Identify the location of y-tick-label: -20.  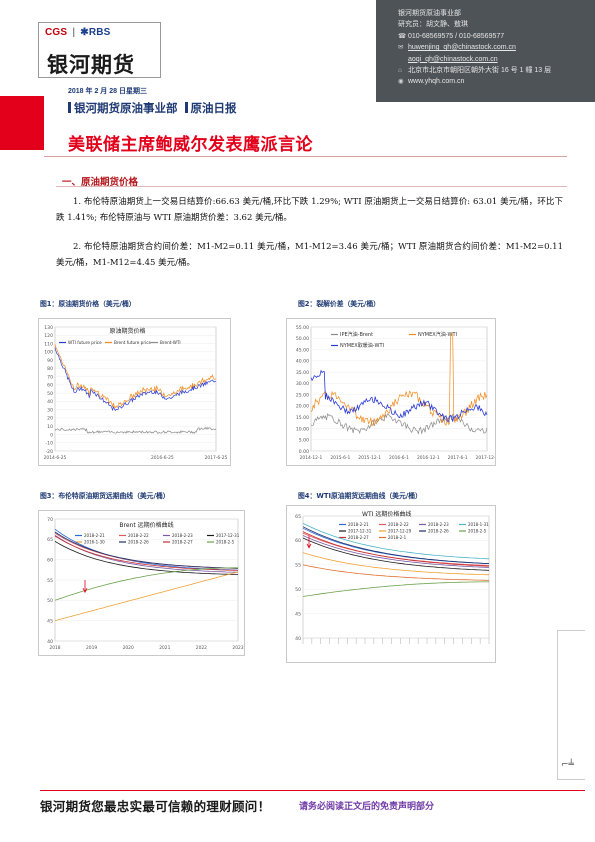
(49, 452).